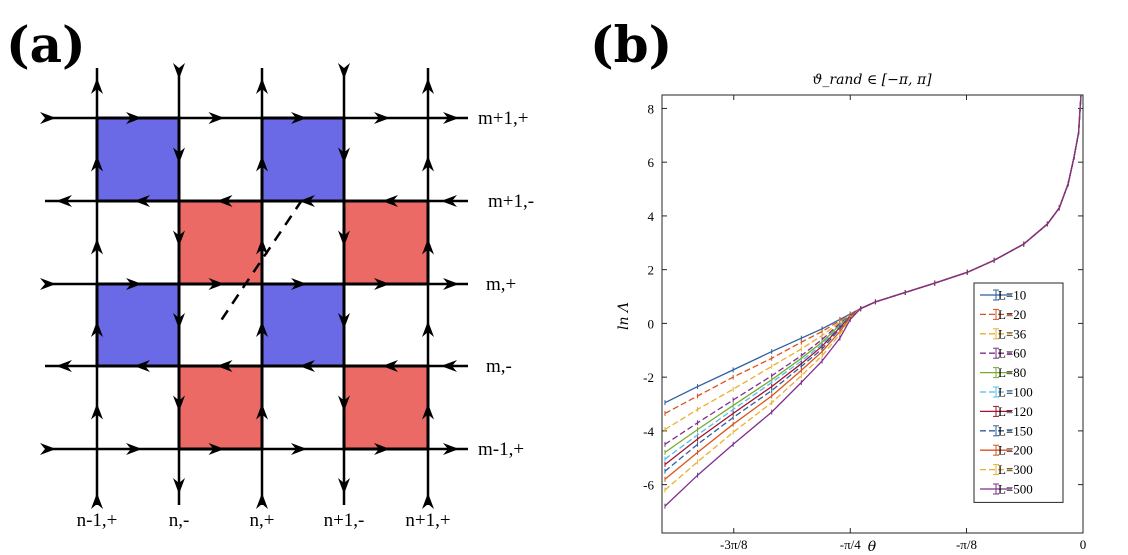  I want to click on panel-b-label: (b), so click(631, 44).